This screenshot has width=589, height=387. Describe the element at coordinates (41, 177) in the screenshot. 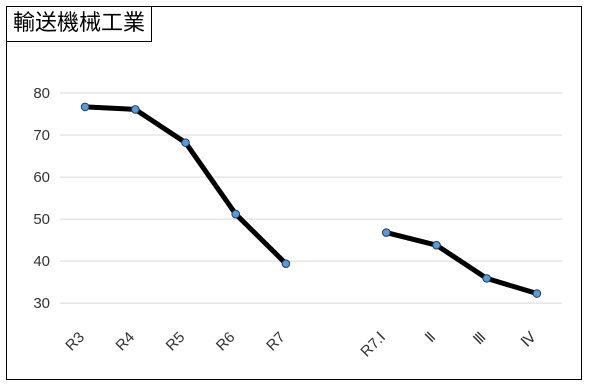

I see `y-tick-label: 60` at that location.